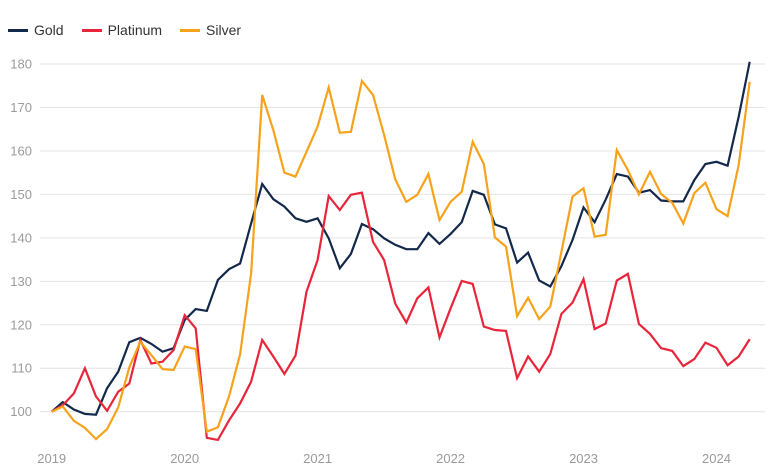 The image size is (770, 470). I want to click on x-tick-label: 2023, so click(583, 458).